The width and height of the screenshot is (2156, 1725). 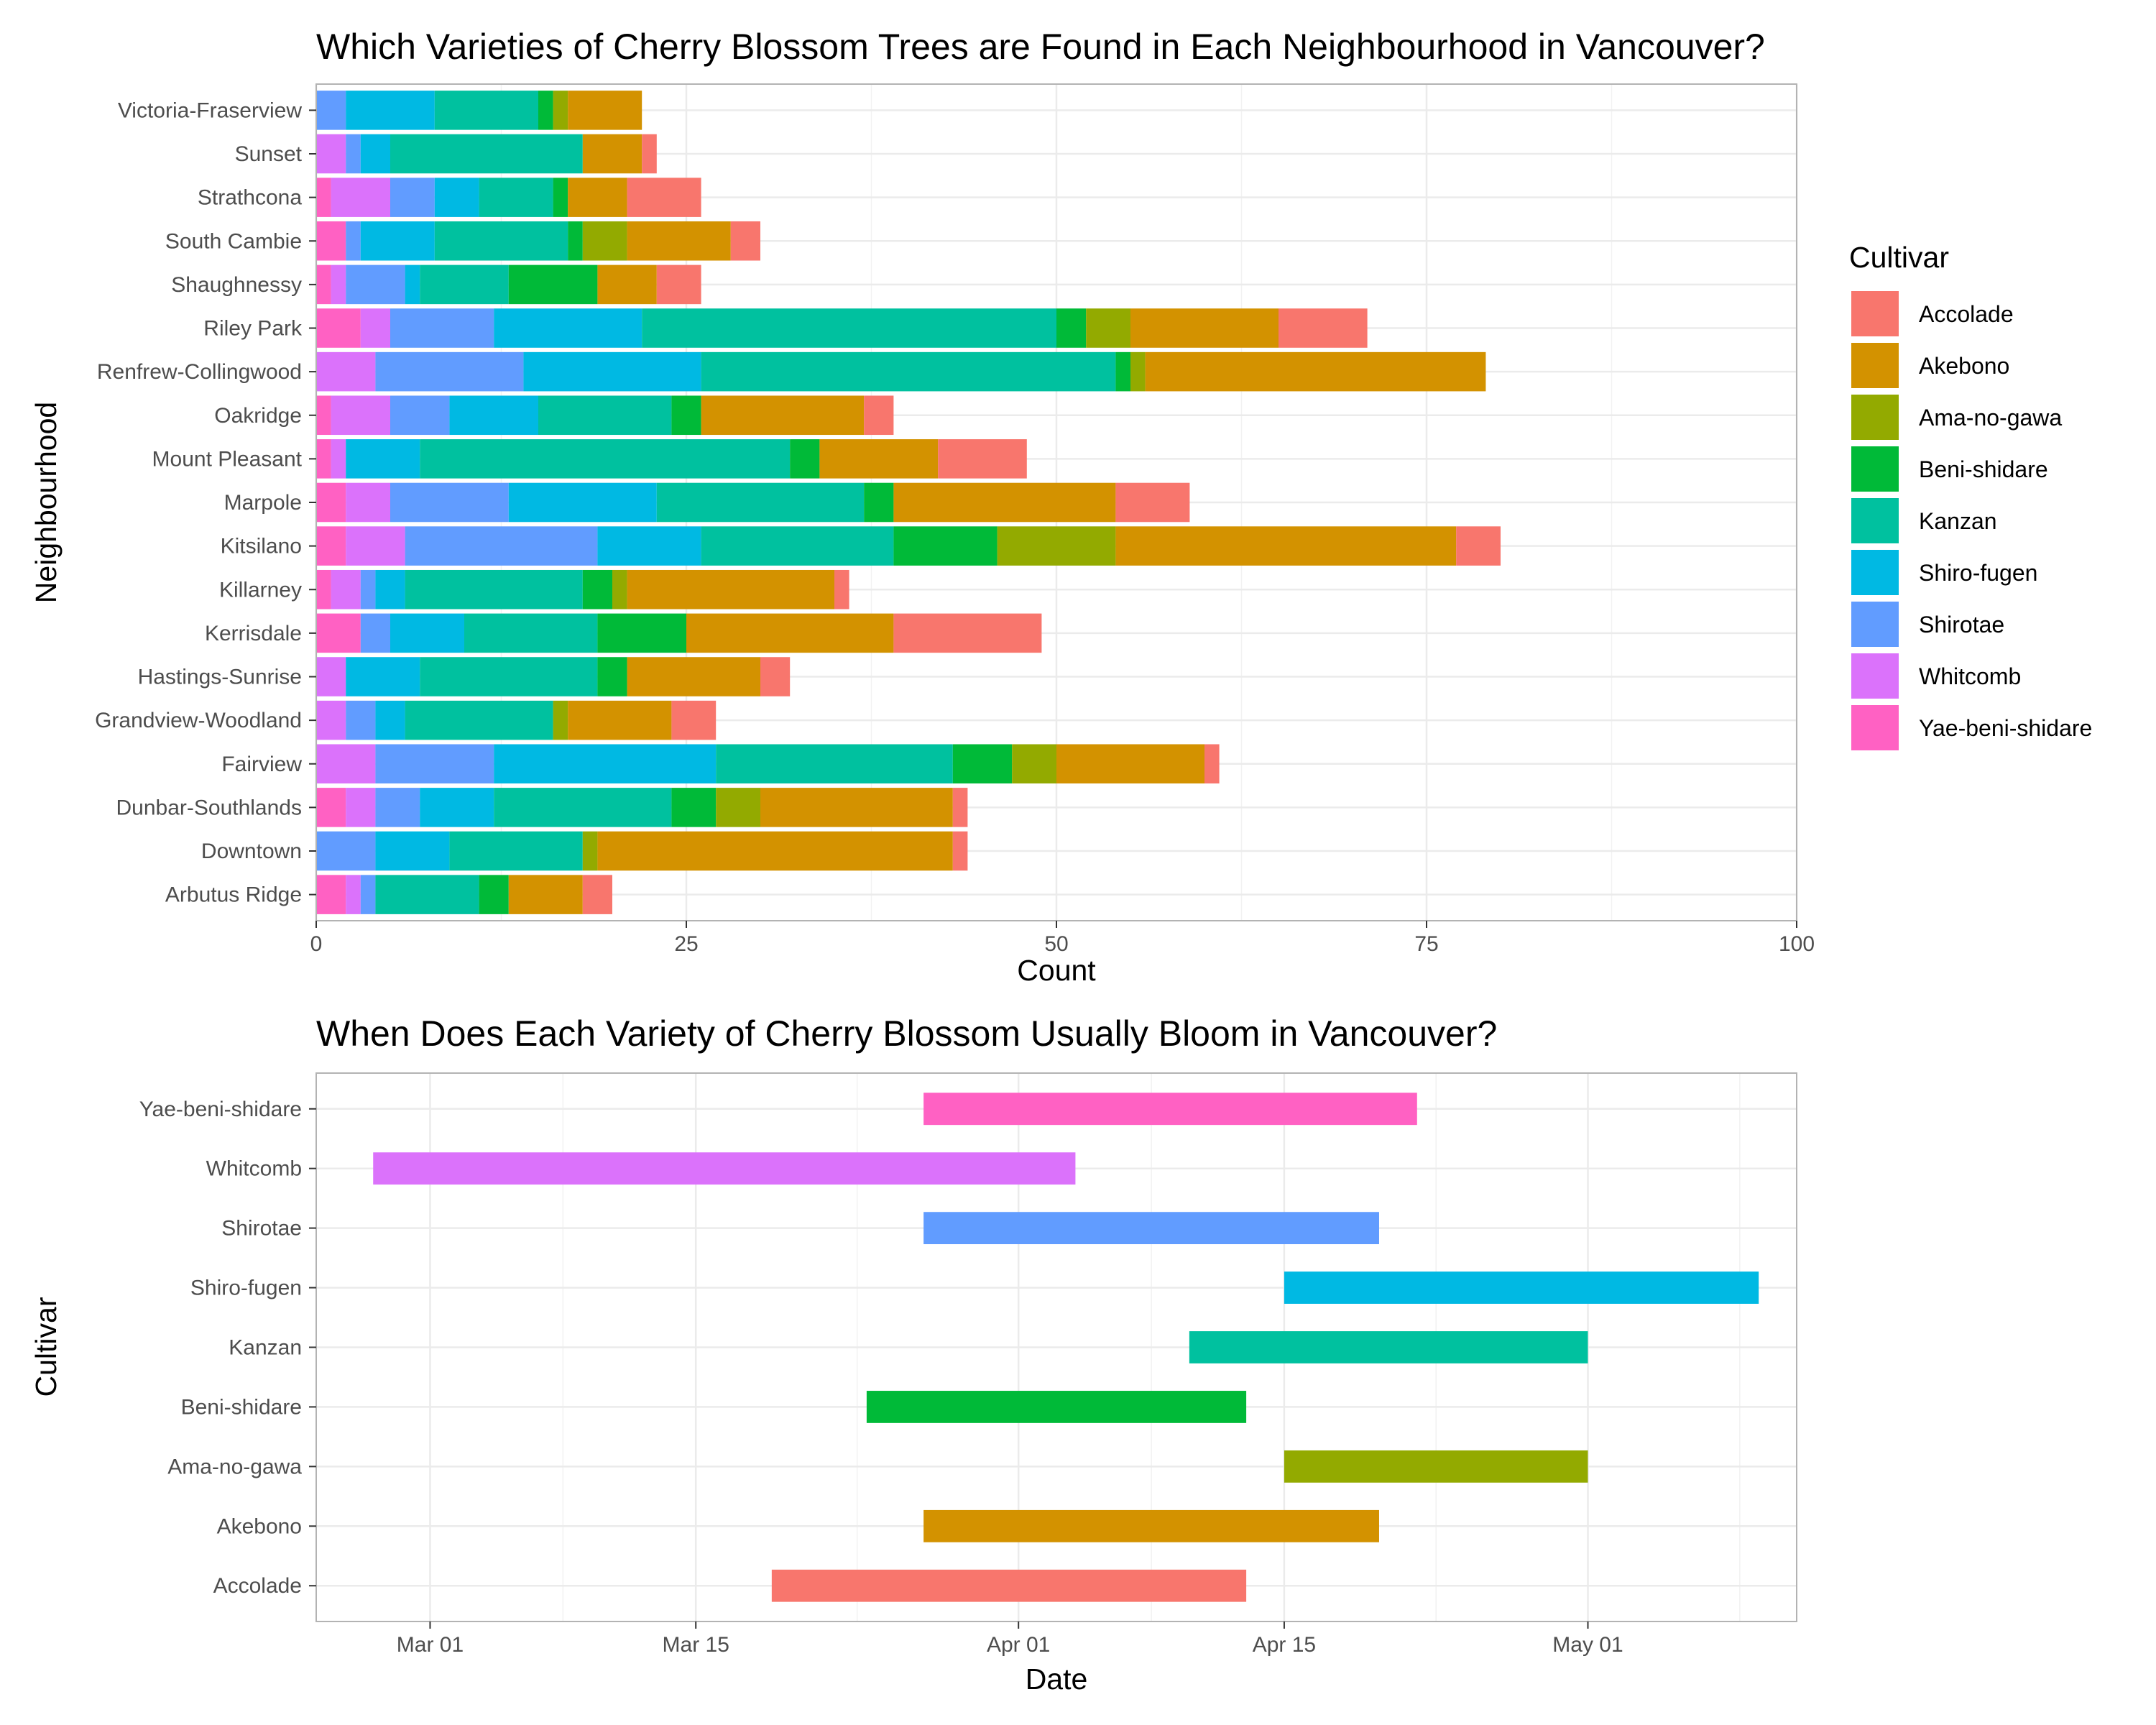 What do you see at coordinates (487, 154) in the screenshot?
I see `bar-sunset-kanzan` at bounding box center [487, 154].